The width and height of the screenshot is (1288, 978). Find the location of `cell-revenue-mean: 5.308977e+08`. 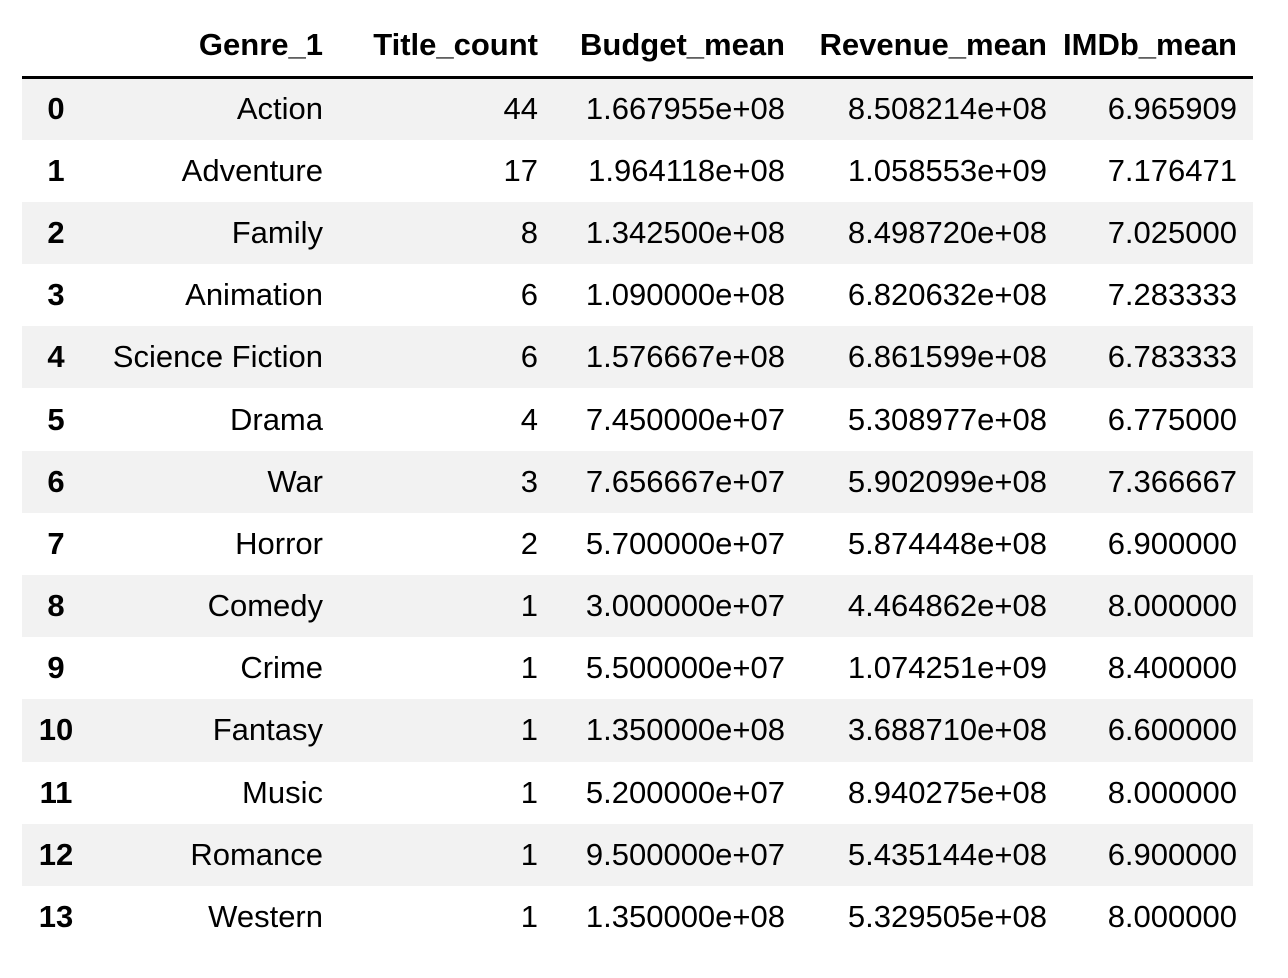

cell-revenue-mean: 5.308977e+08 is located at coordinates (947, 419).